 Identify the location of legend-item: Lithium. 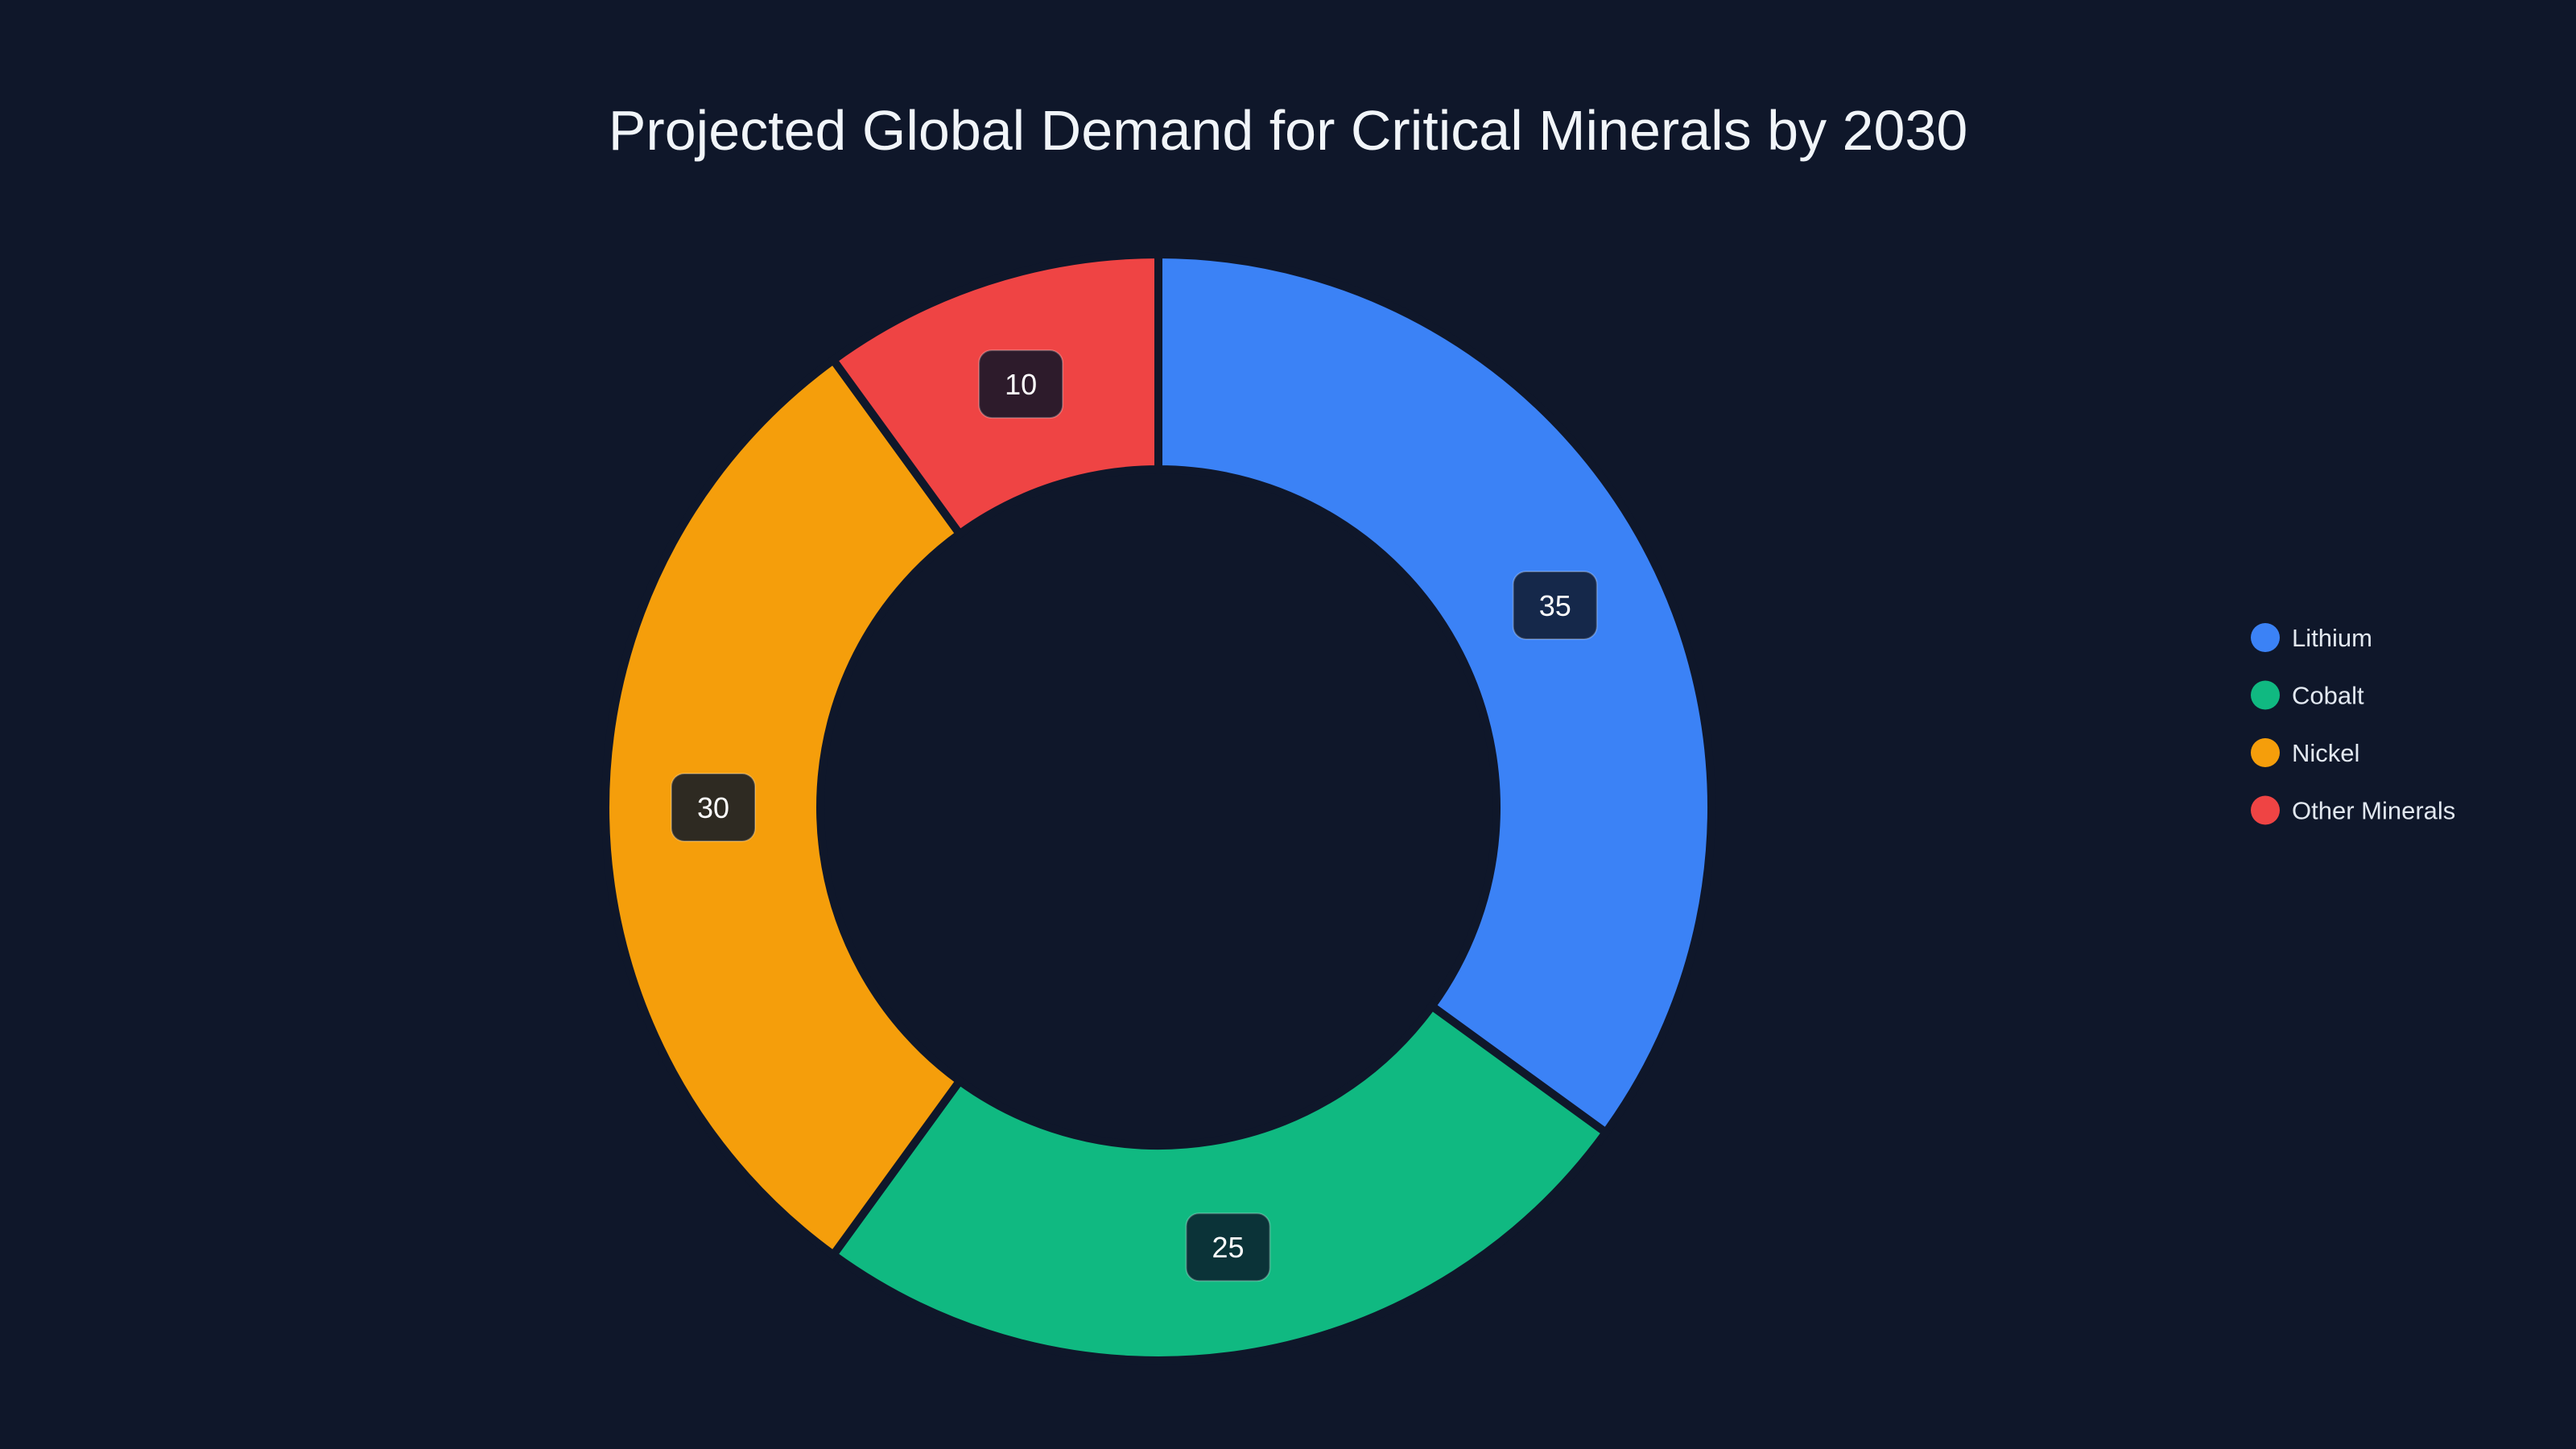
(2311, 637).